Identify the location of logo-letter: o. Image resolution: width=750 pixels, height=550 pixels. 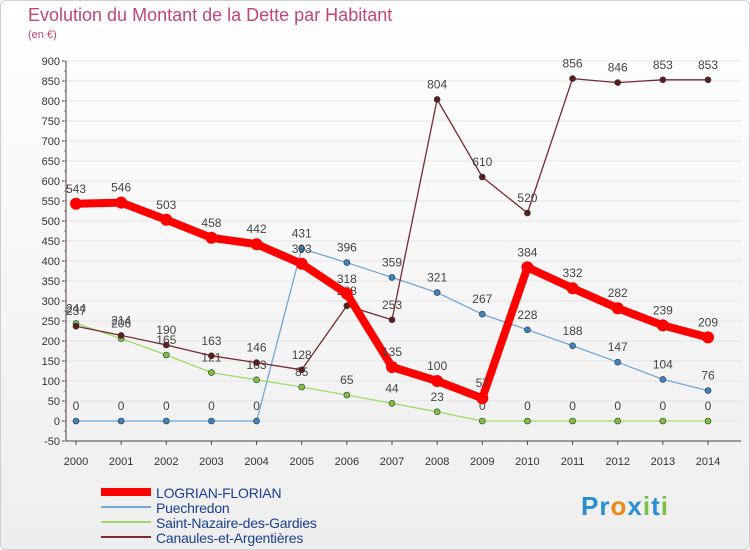
(619, 506).